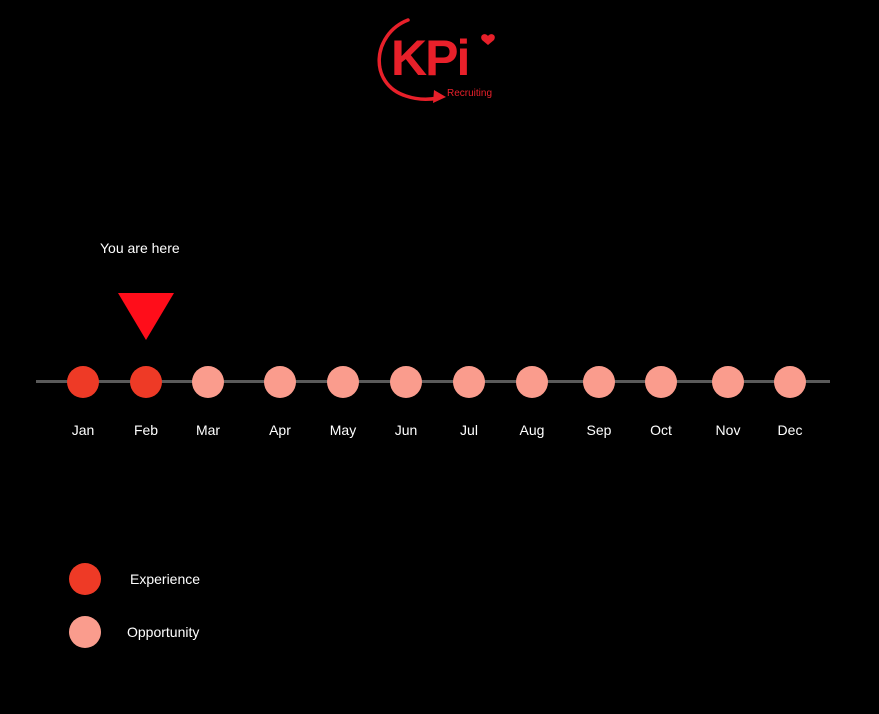 This screenshot has width=879, height=714. Describe the element at coordinates (343, 382) in the screenshot. I see `timeline-dot-may` at that location.